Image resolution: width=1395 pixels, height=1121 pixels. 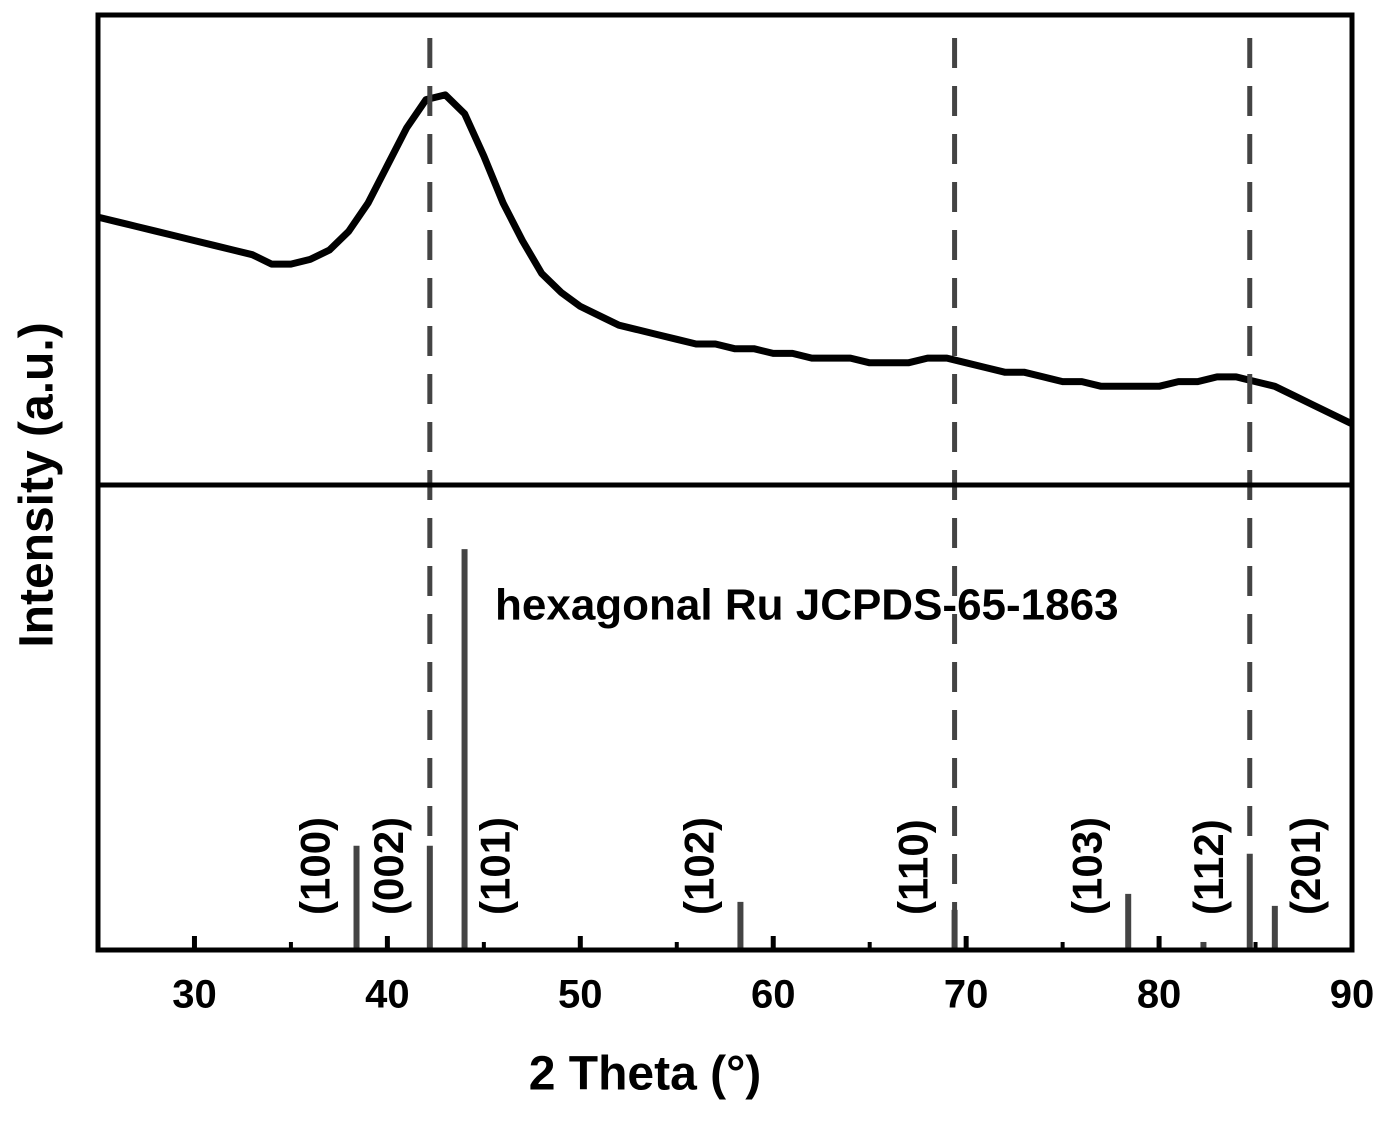 I want to click on x-tick-label: 40, so click(x=387, y=995).